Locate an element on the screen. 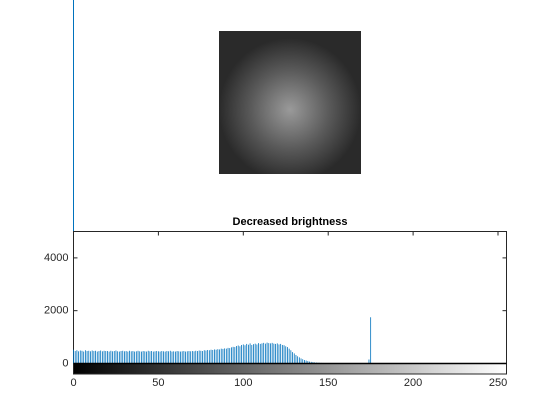 The image size is (560, 420). y-tick-label: 4000 is located at coordinates (56, 258).